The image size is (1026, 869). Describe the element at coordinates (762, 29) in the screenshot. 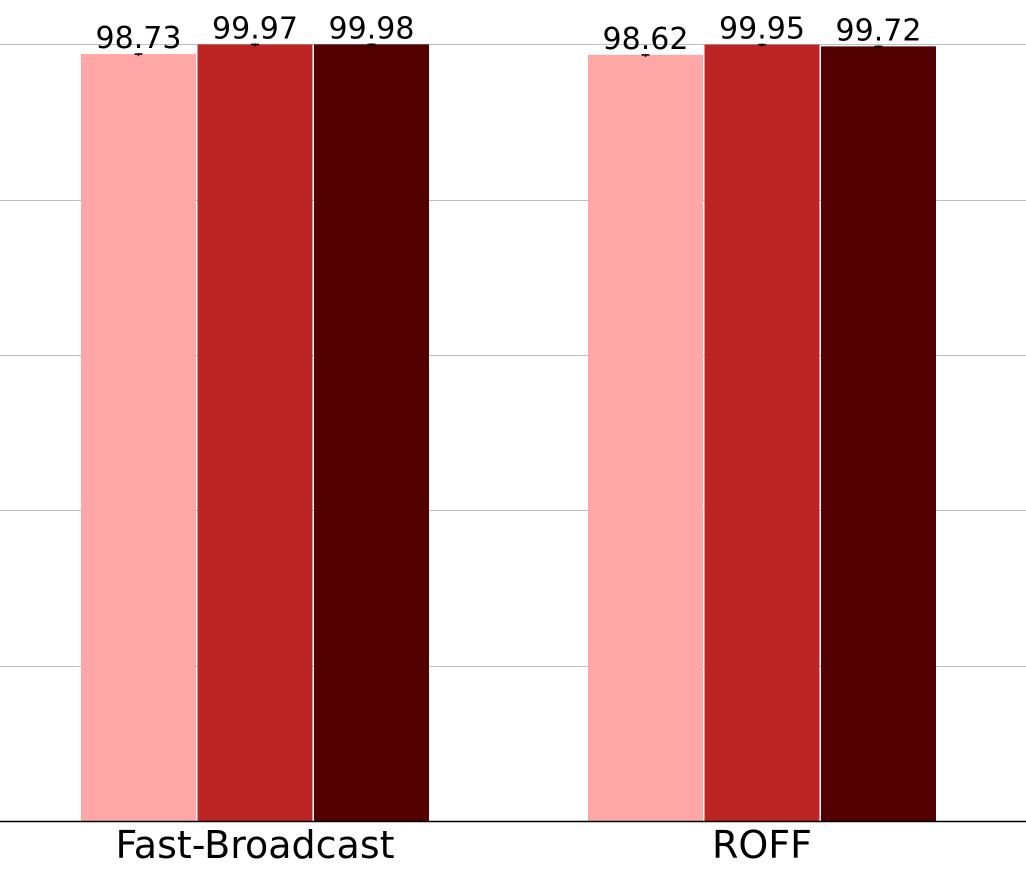

I see `data-label: 99.95` at that location.